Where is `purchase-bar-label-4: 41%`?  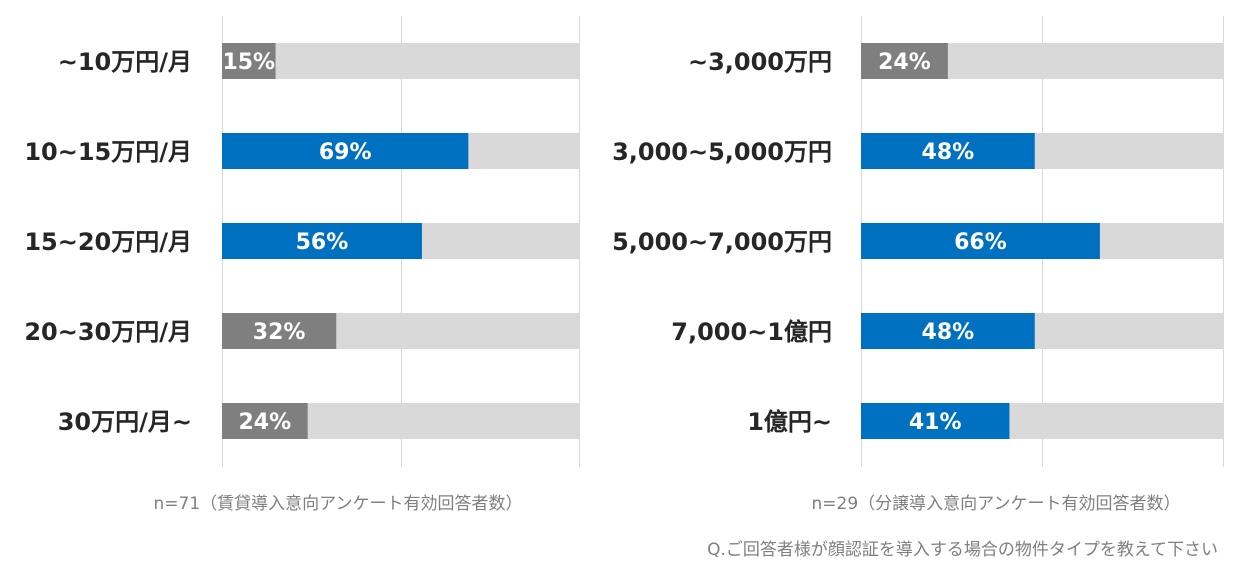
purchase-bar-label-4: 41% is located at coordinates (935, 422).